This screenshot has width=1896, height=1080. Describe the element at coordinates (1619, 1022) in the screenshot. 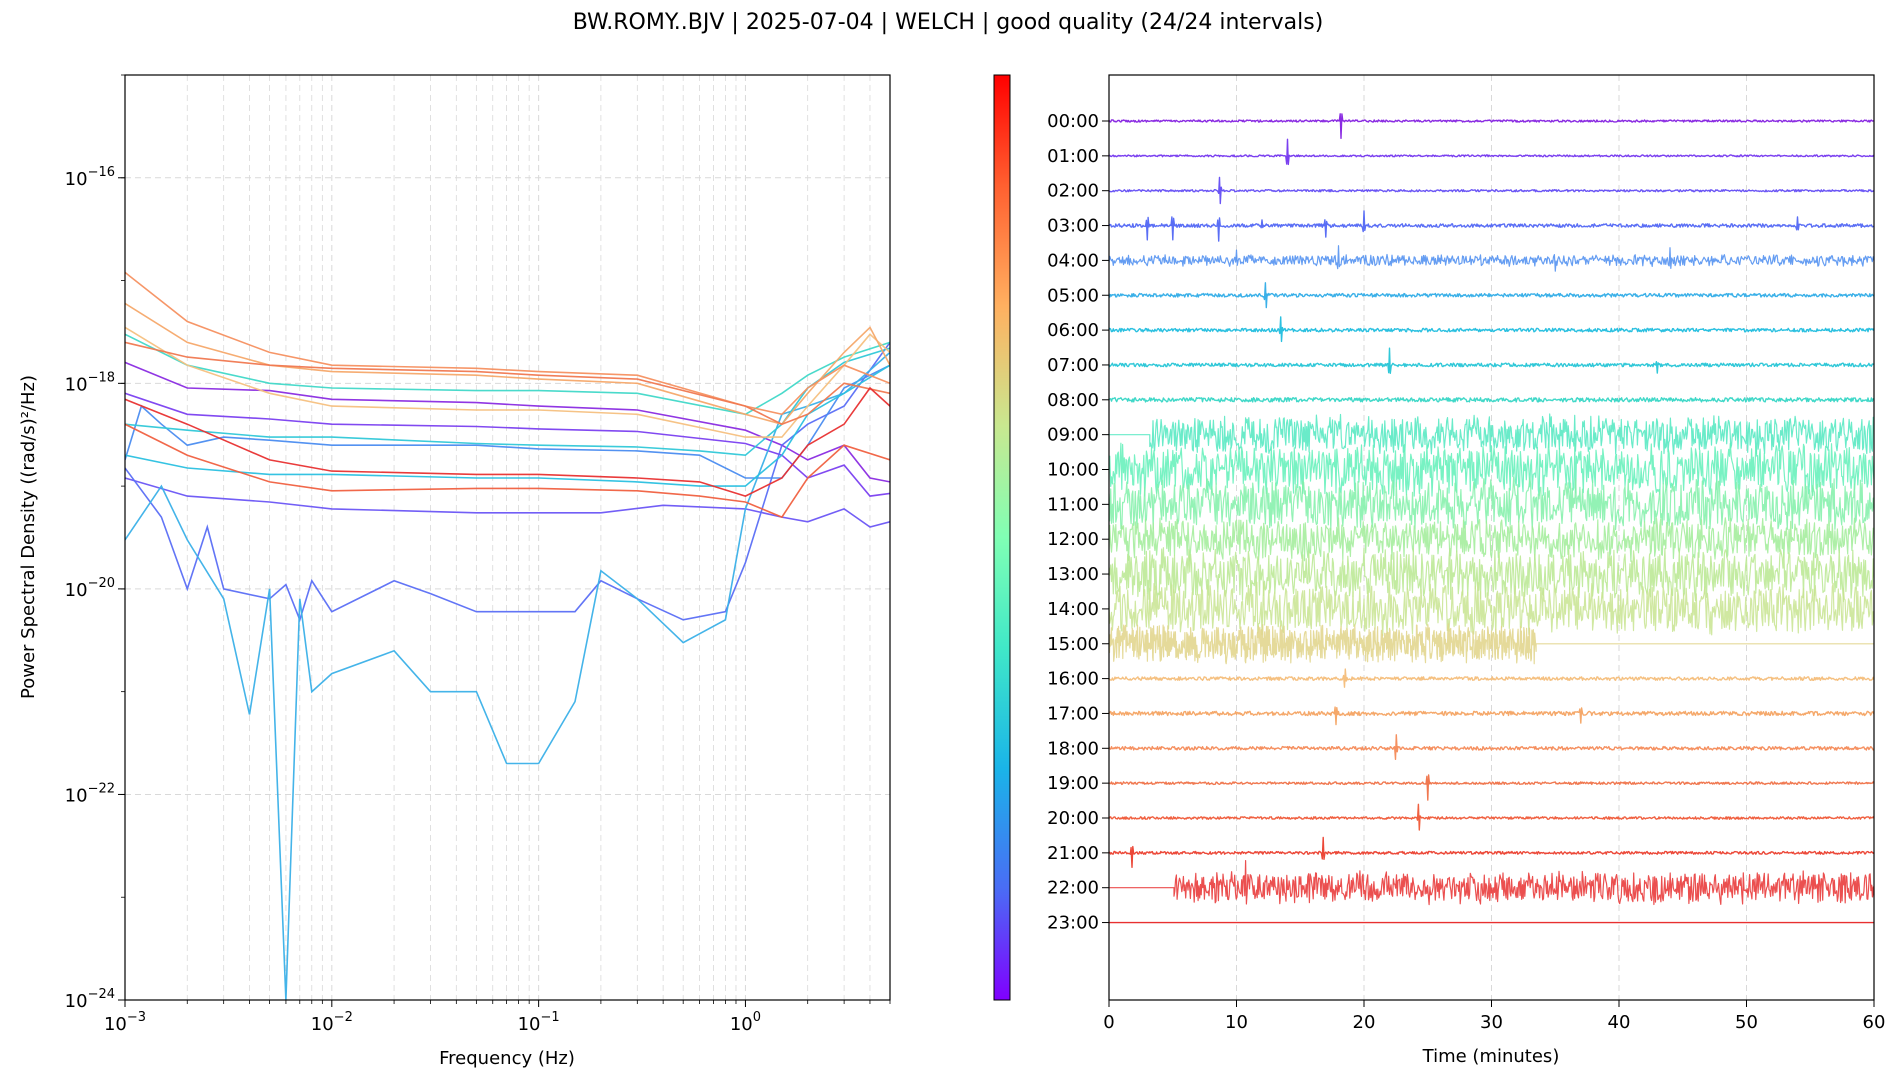

I see `helicorder-x-tick-label: 40` at that location.